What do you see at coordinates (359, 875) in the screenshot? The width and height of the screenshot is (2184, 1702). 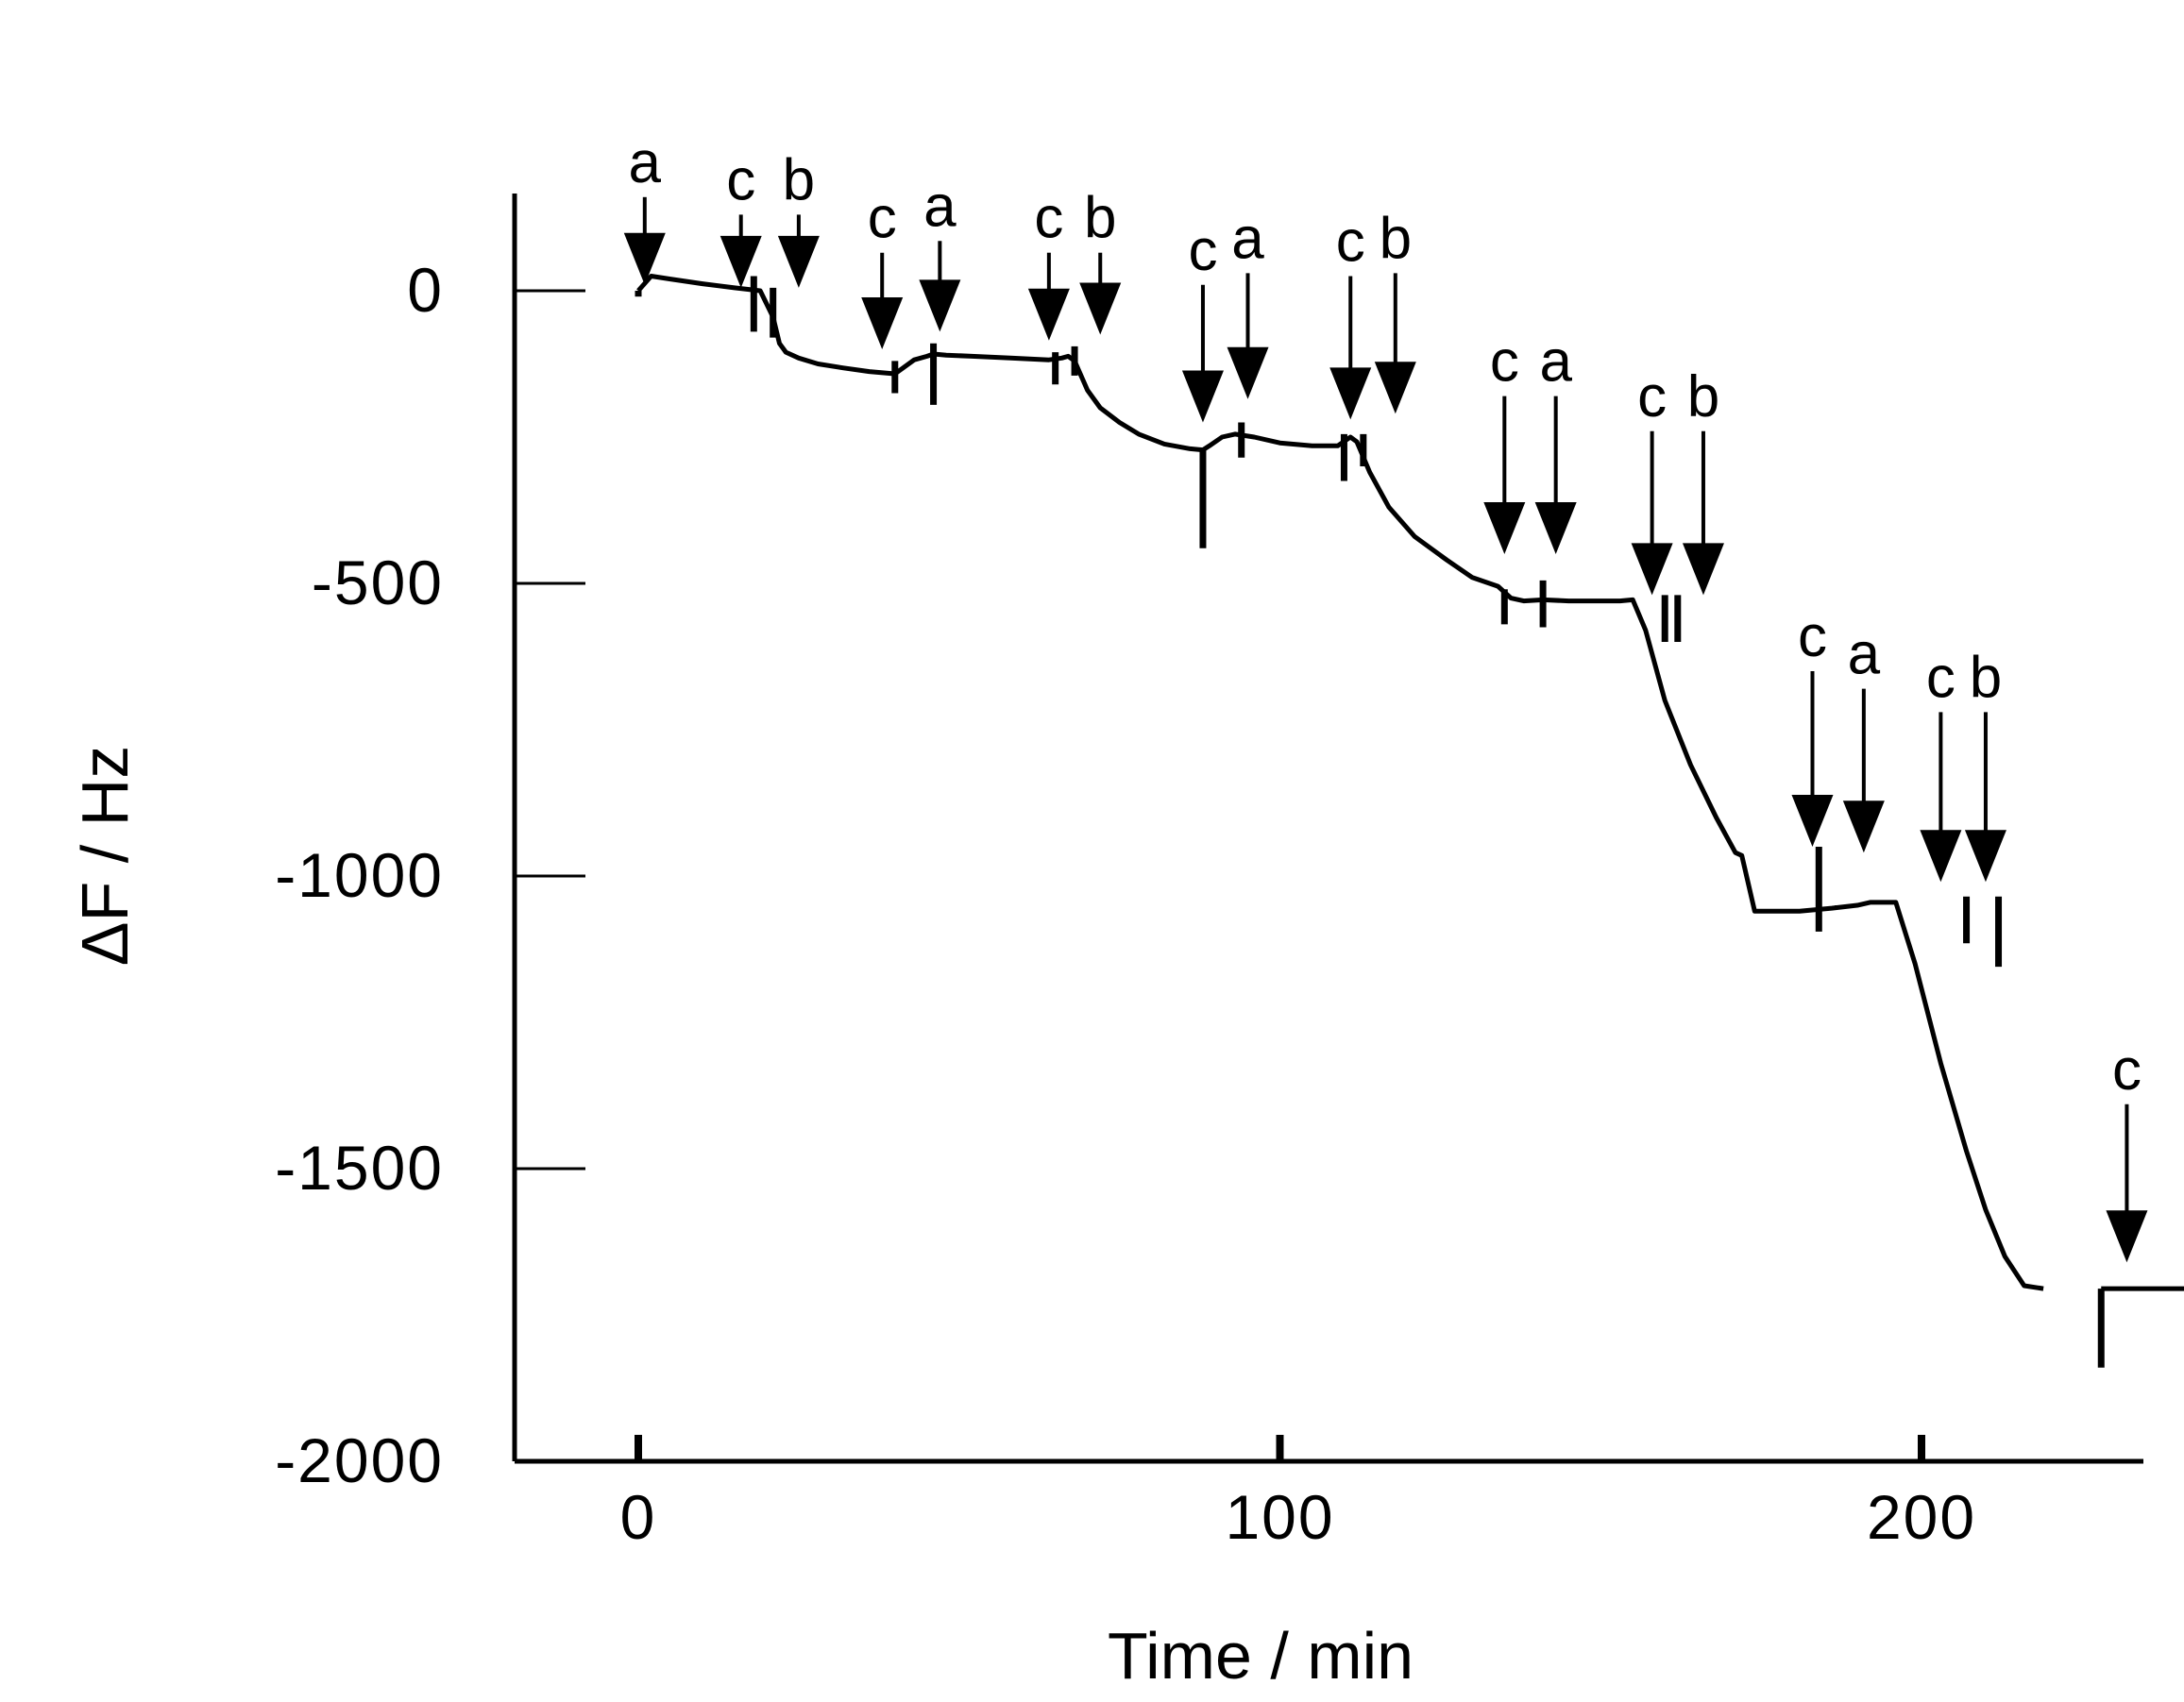 I see `y-tick-label-2: -1000` at bounding box center [359, 875].